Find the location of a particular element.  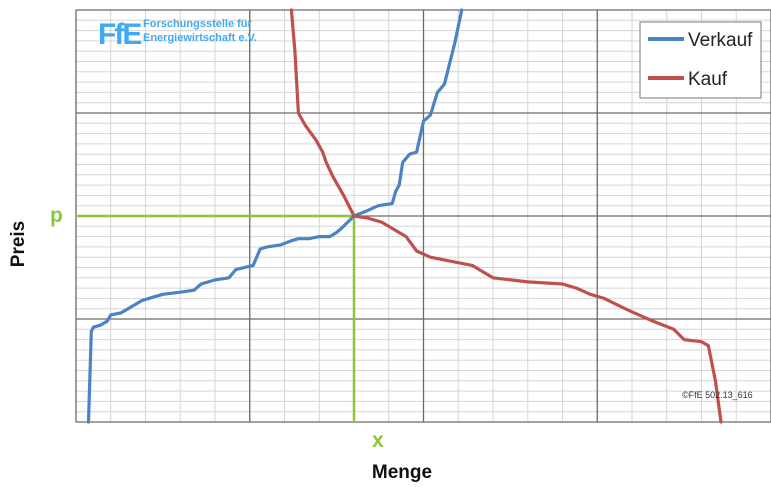

legend-label-kauf: Kauf is located at coordinates (708, 79).